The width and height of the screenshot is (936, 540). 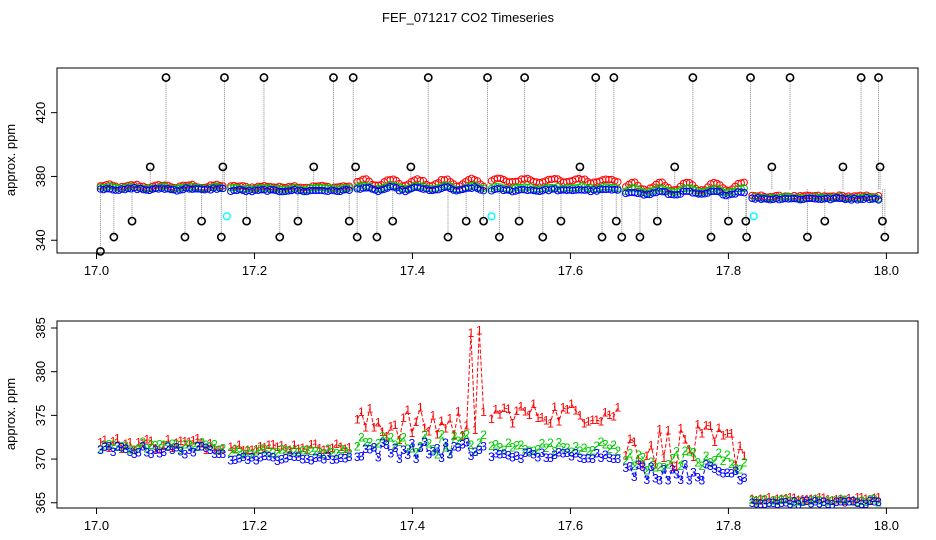 I want to click on series-1-line, so click(x=685, y=445).